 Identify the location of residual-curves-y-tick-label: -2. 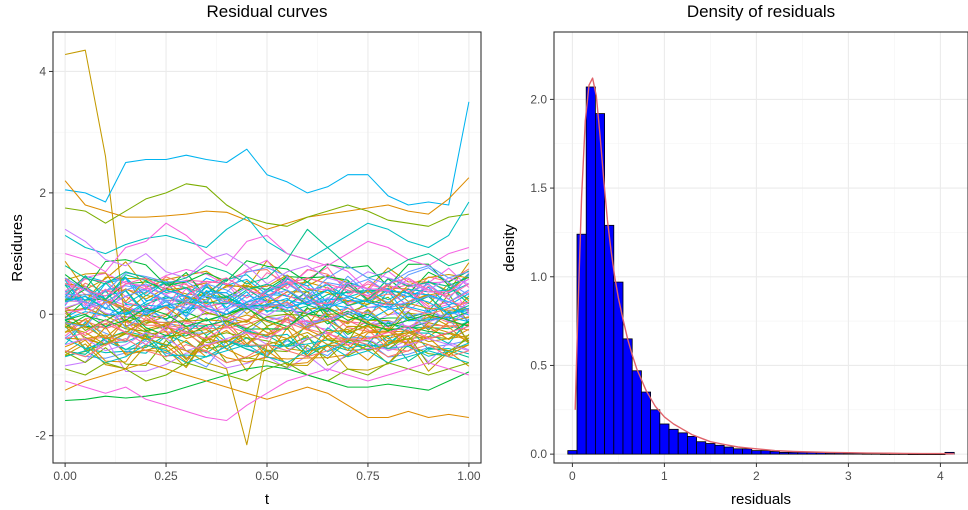
(40, 436).